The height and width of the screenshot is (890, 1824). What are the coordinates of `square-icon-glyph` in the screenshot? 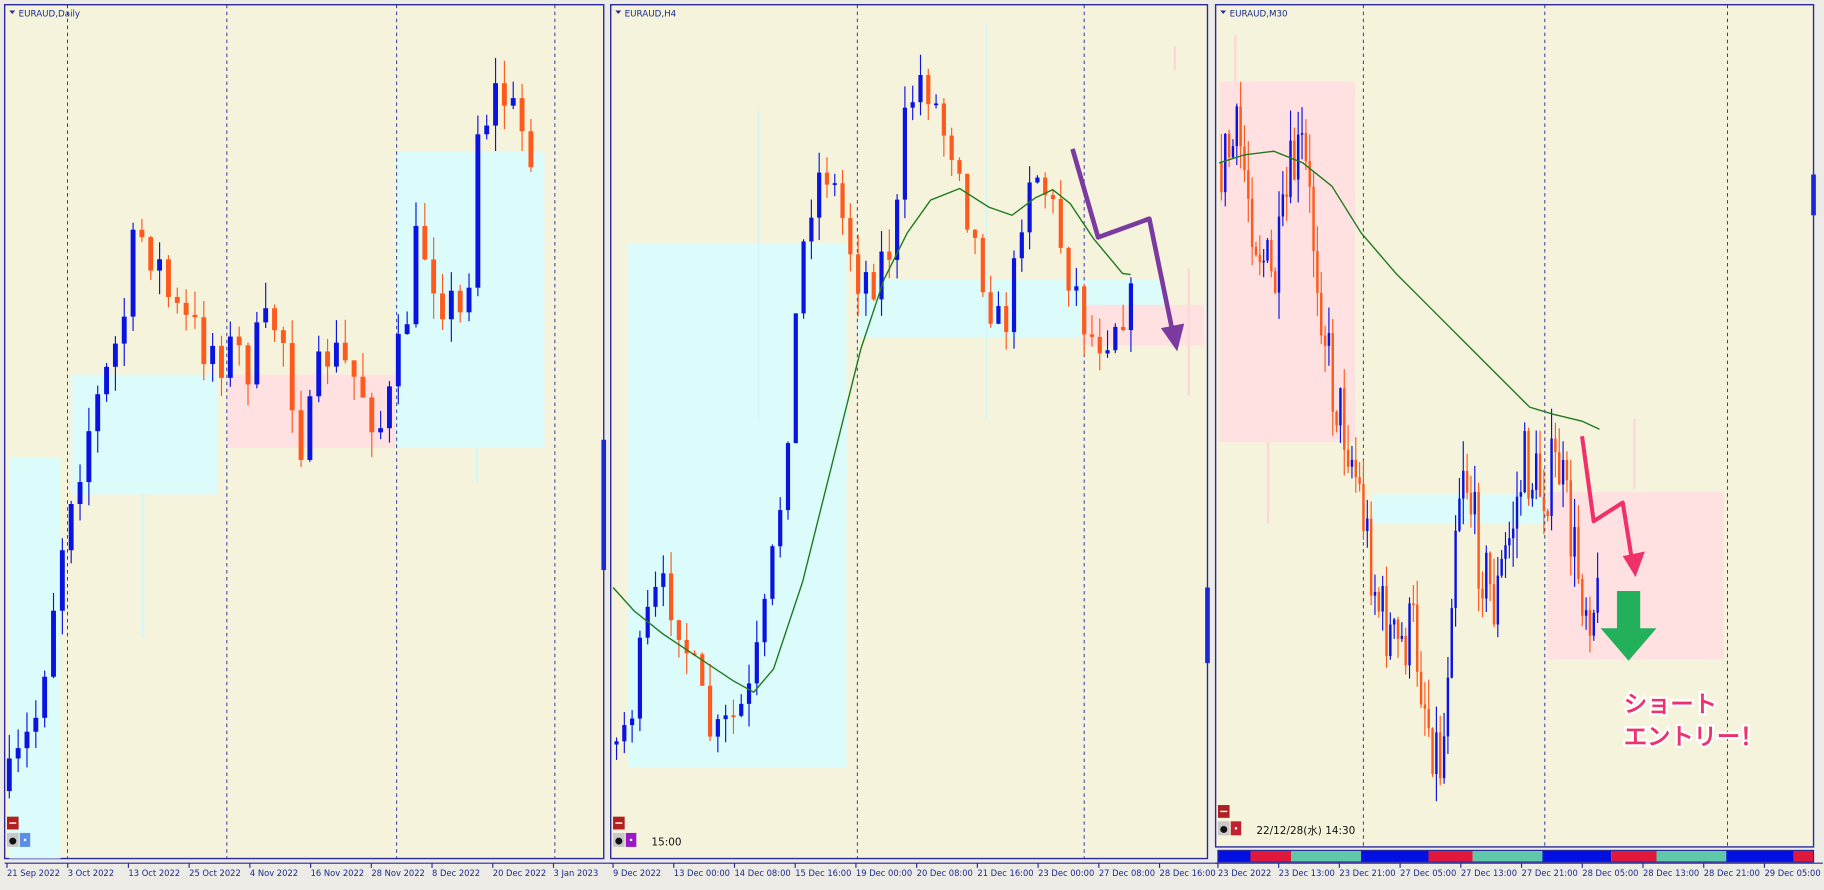 It's located at (631, 840).